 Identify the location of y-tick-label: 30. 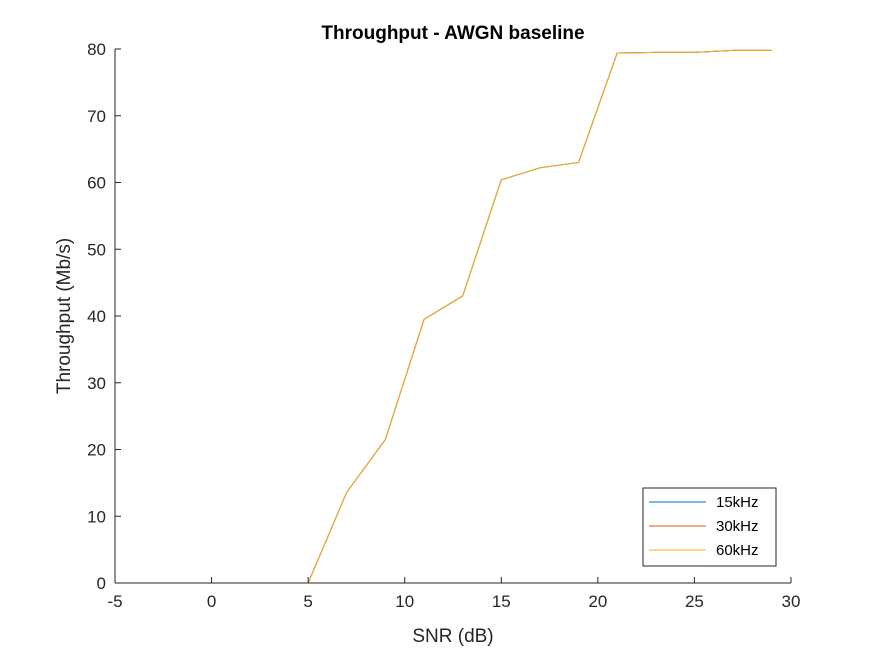
(96, 383).